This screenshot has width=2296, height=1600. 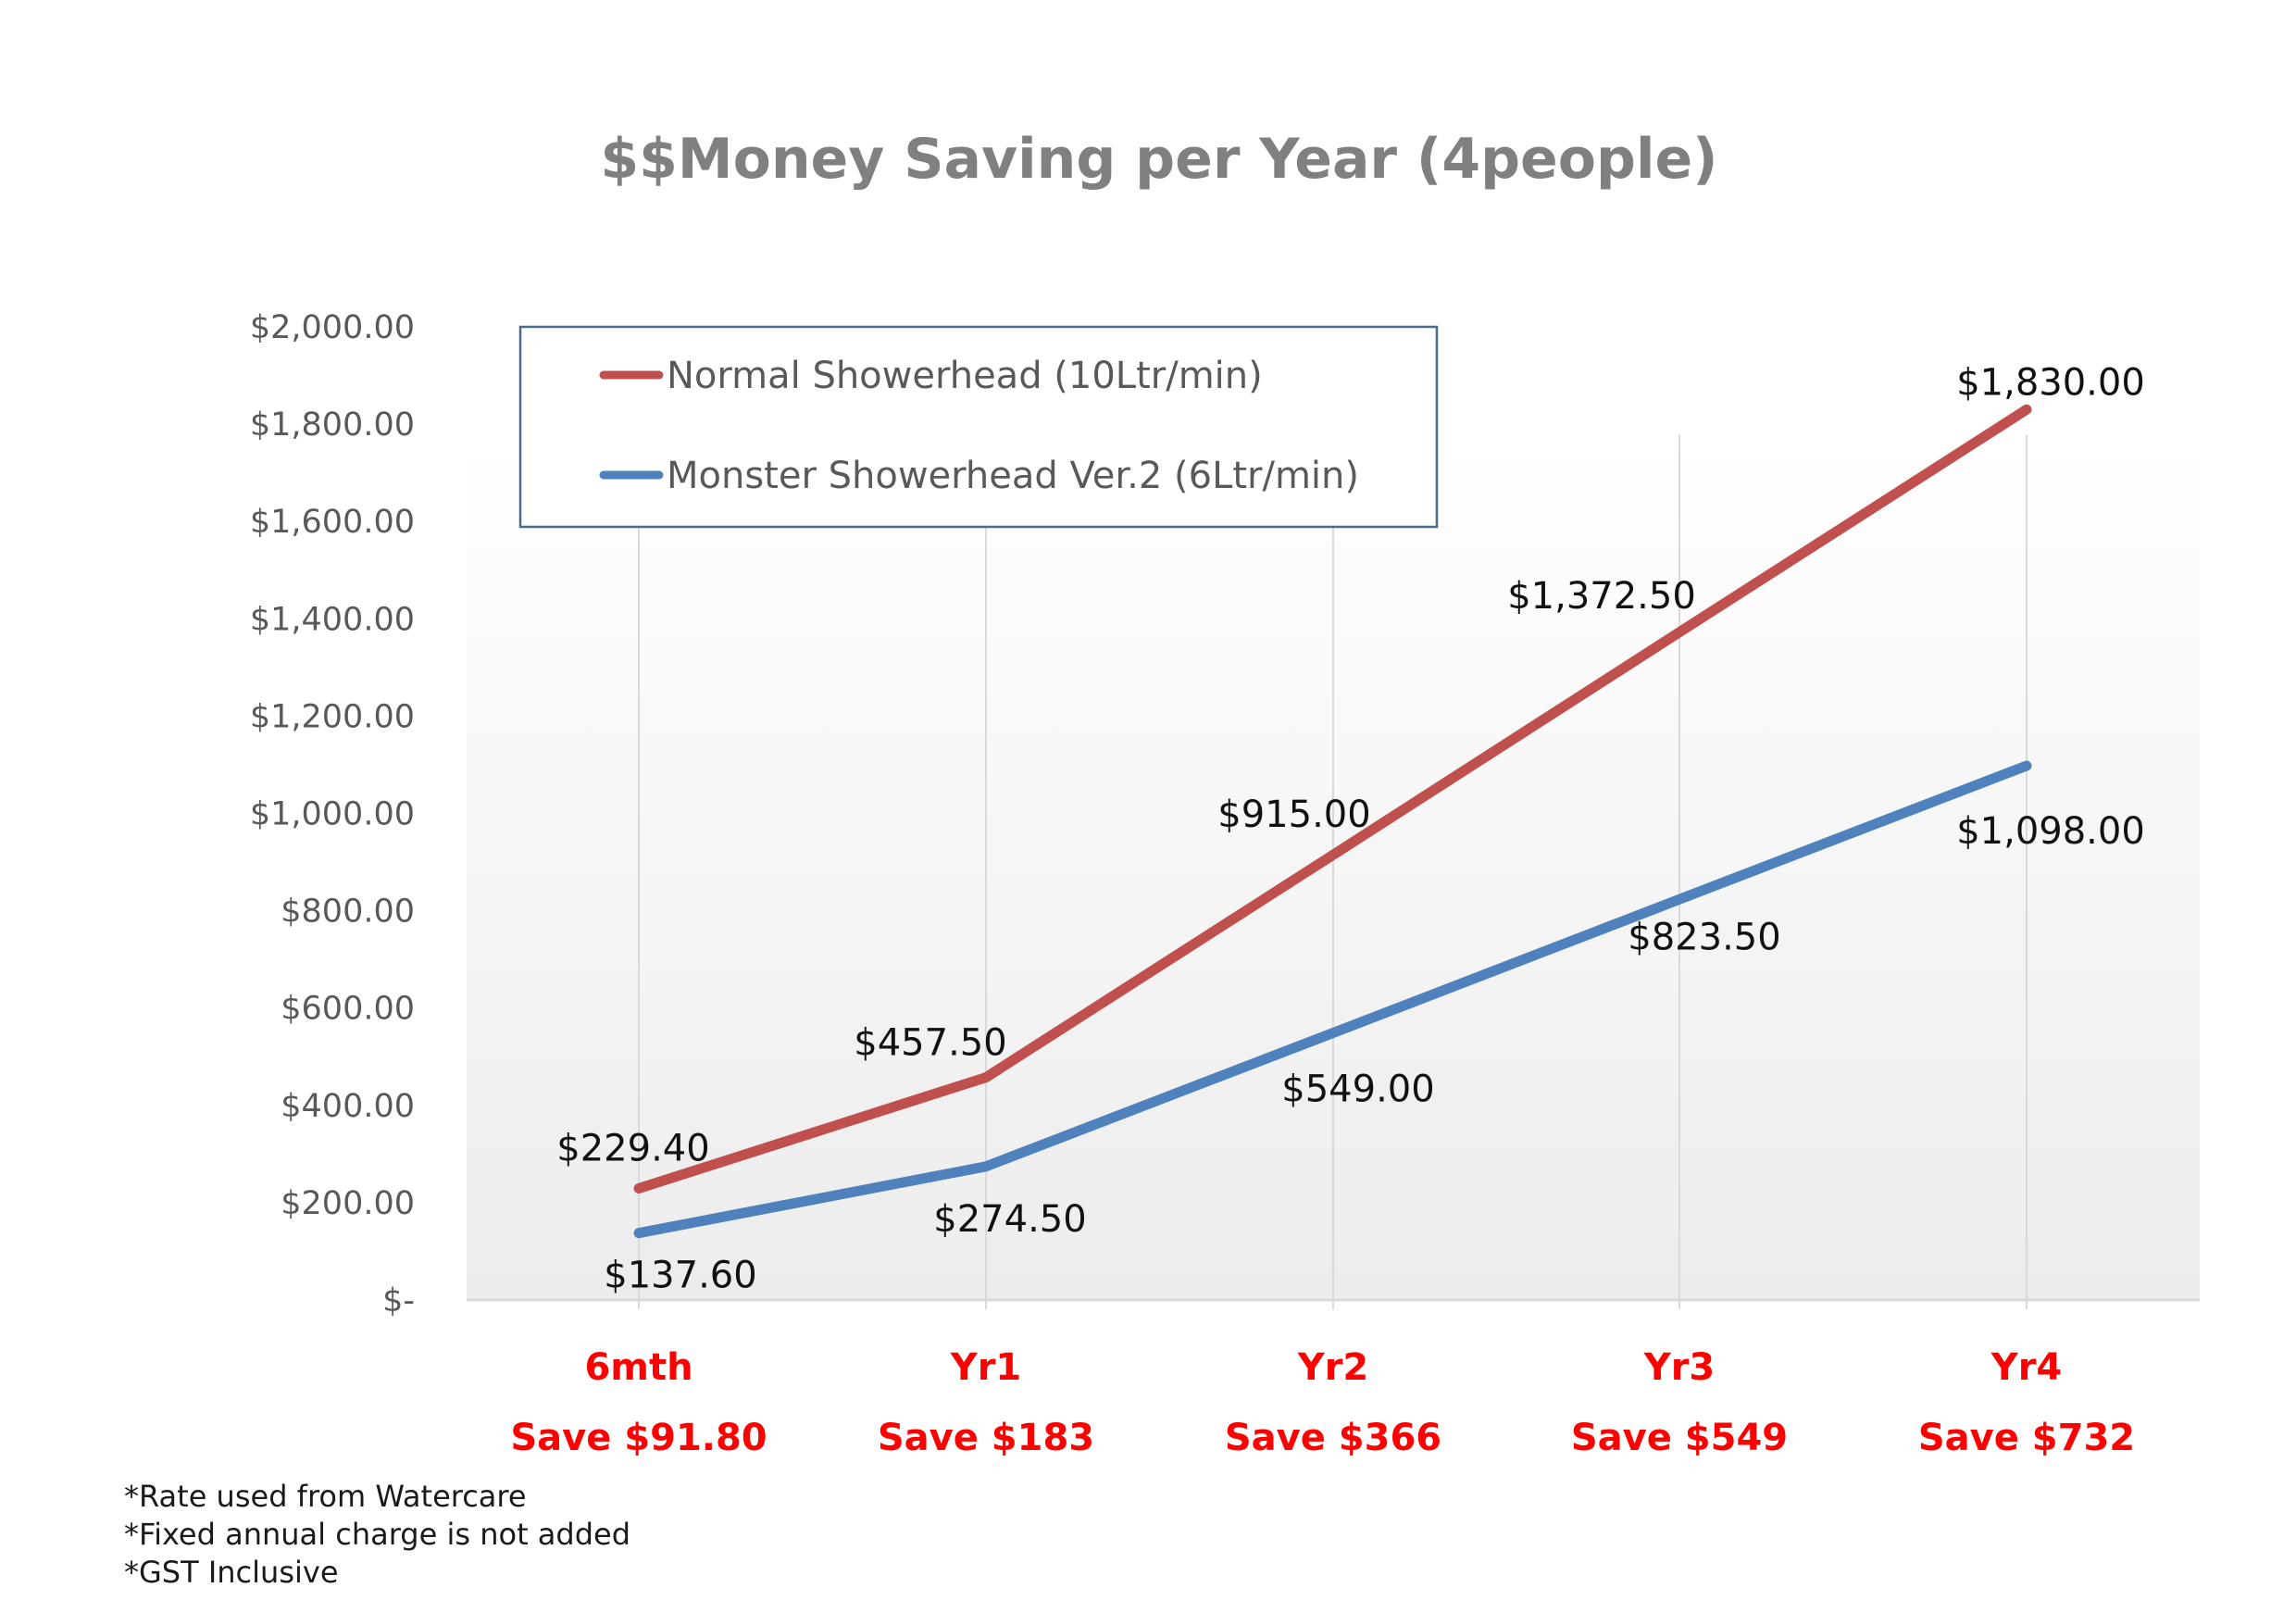 I want to click on y-tick-label: $1,600.00, so click(x=332, y=523).